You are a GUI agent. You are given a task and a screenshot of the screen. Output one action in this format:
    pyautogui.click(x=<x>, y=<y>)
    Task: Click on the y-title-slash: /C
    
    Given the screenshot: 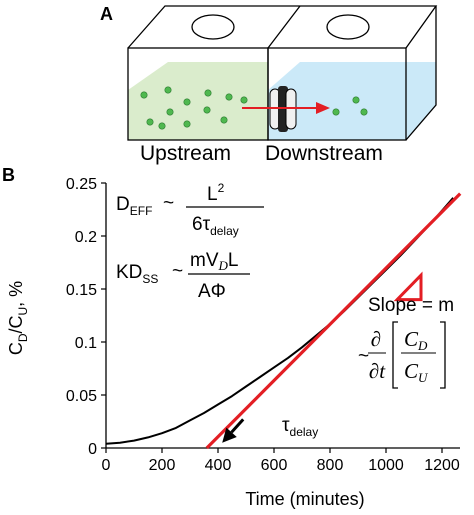 What is the action you would take?
    pyautogui.click(x=16, y=325)
    